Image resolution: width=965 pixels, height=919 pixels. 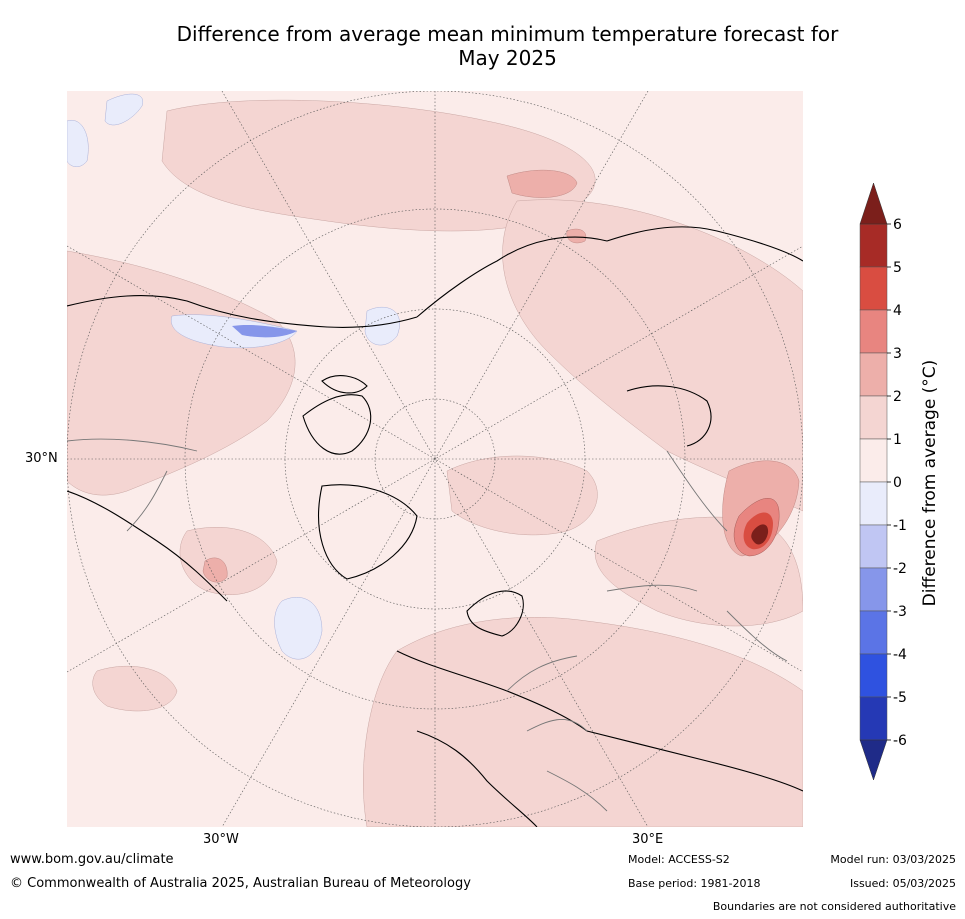 What do you see at coordinates (900, 569) in the screenshot?
I see `colorbar-tick-label: -2` at bounding box center [900, 569].